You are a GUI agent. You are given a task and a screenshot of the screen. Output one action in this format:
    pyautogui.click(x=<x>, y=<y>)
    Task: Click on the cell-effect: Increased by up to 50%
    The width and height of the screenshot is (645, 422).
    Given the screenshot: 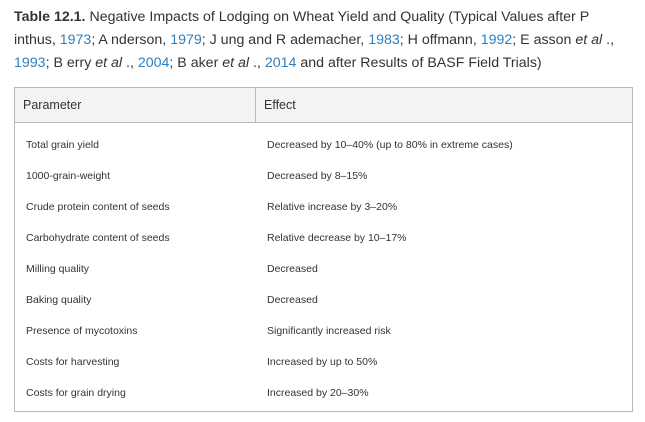 What is the action you would take?
    pyautogui.click(x=322, y=361)
    